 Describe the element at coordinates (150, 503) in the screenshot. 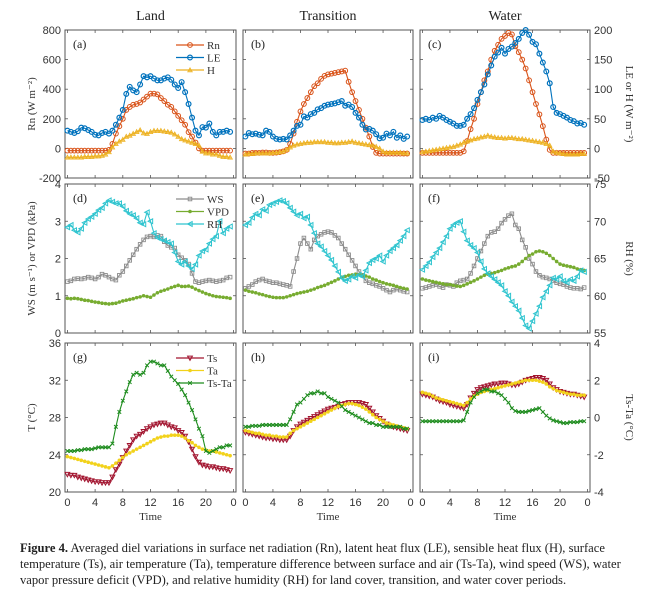

I see `x-tick-label: 12` at that location.